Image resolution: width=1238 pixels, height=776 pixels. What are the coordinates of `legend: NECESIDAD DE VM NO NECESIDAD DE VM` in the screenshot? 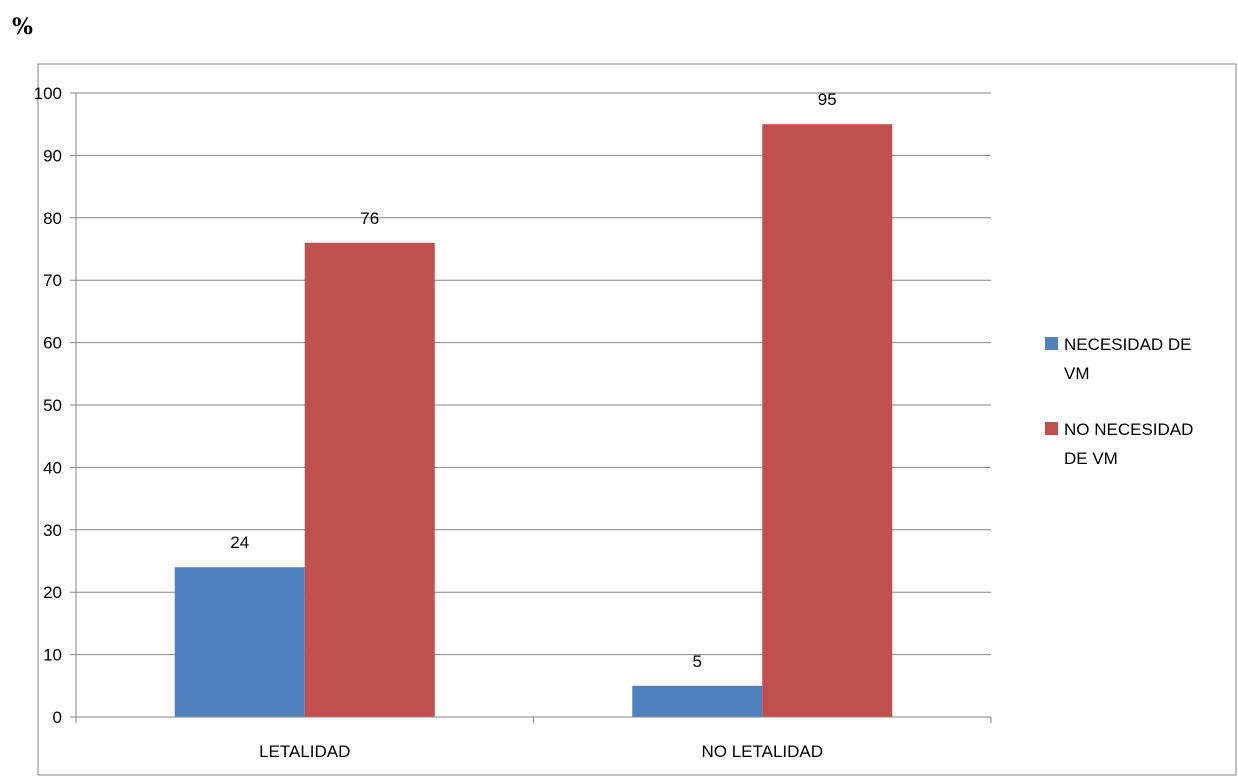 It's located at (1119, 401).